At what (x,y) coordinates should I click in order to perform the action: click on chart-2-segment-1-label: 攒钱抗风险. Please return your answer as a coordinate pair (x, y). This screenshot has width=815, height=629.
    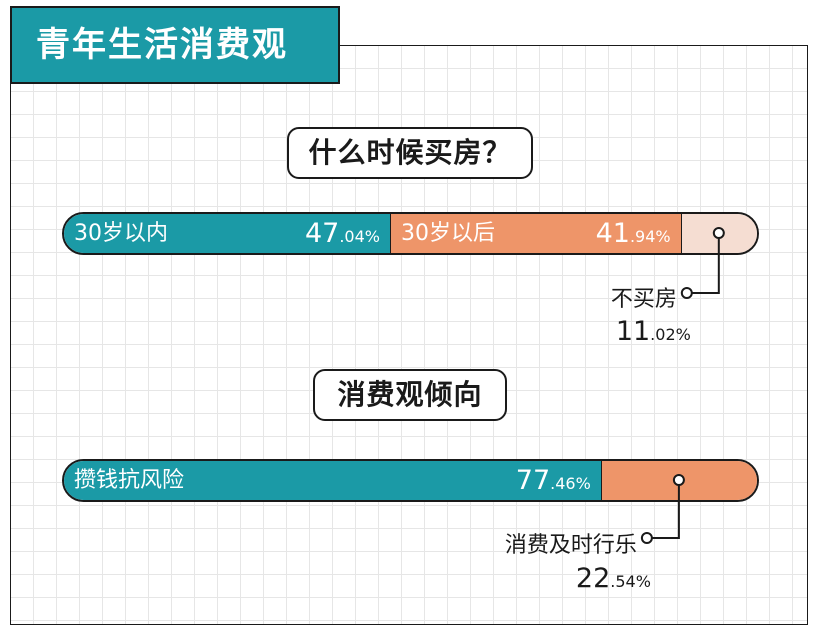
    Looking at the image, I should click on (129, 480).